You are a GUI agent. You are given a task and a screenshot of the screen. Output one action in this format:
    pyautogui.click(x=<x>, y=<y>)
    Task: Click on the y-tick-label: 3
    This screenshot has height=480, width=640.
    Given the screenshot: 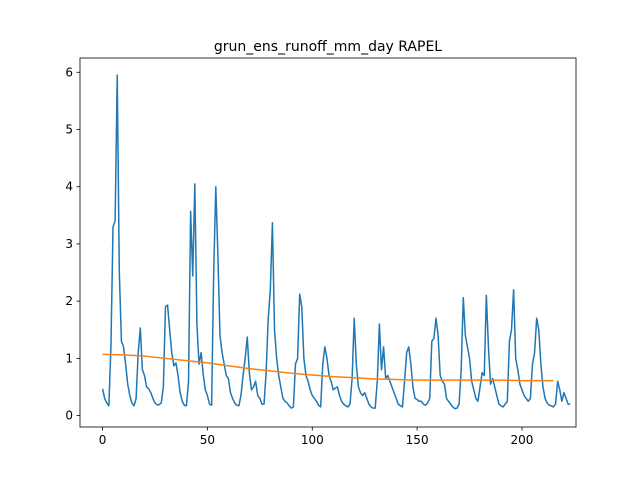 What is the action you would take?
    pyautogui.click(x=69, y=244)
    